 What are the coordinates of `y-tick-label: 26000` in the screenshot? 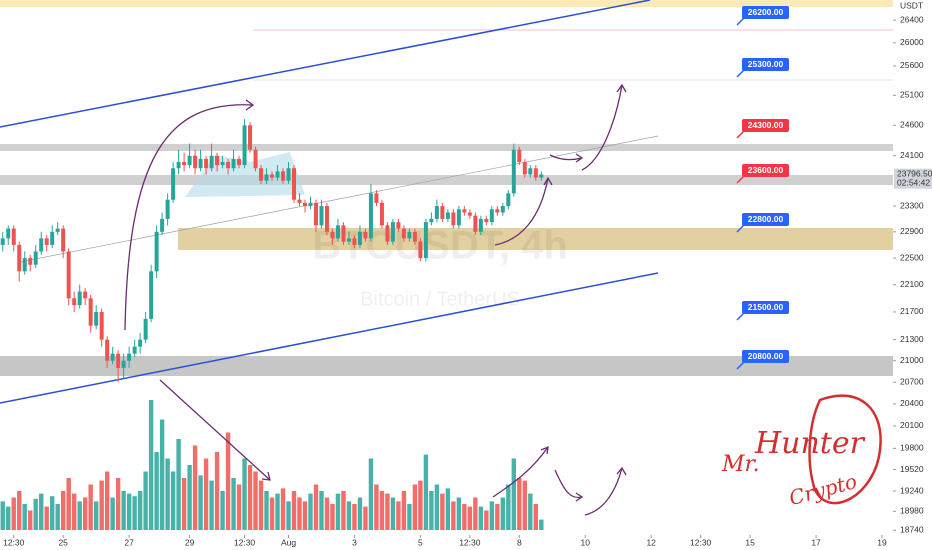 It's located at (912, 42).